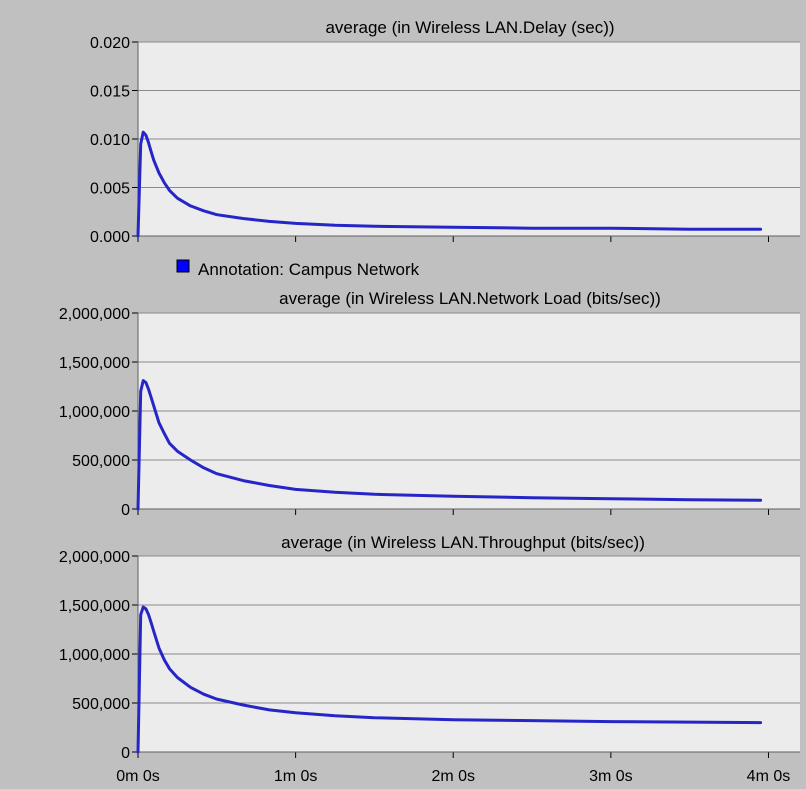 The height and width of the screenshot is (789, 806). Describe the element at coordinates (469, 27) in the screenshot. I see `panel-title: average (in Wireless LAN.Delay (sec))` at that location.